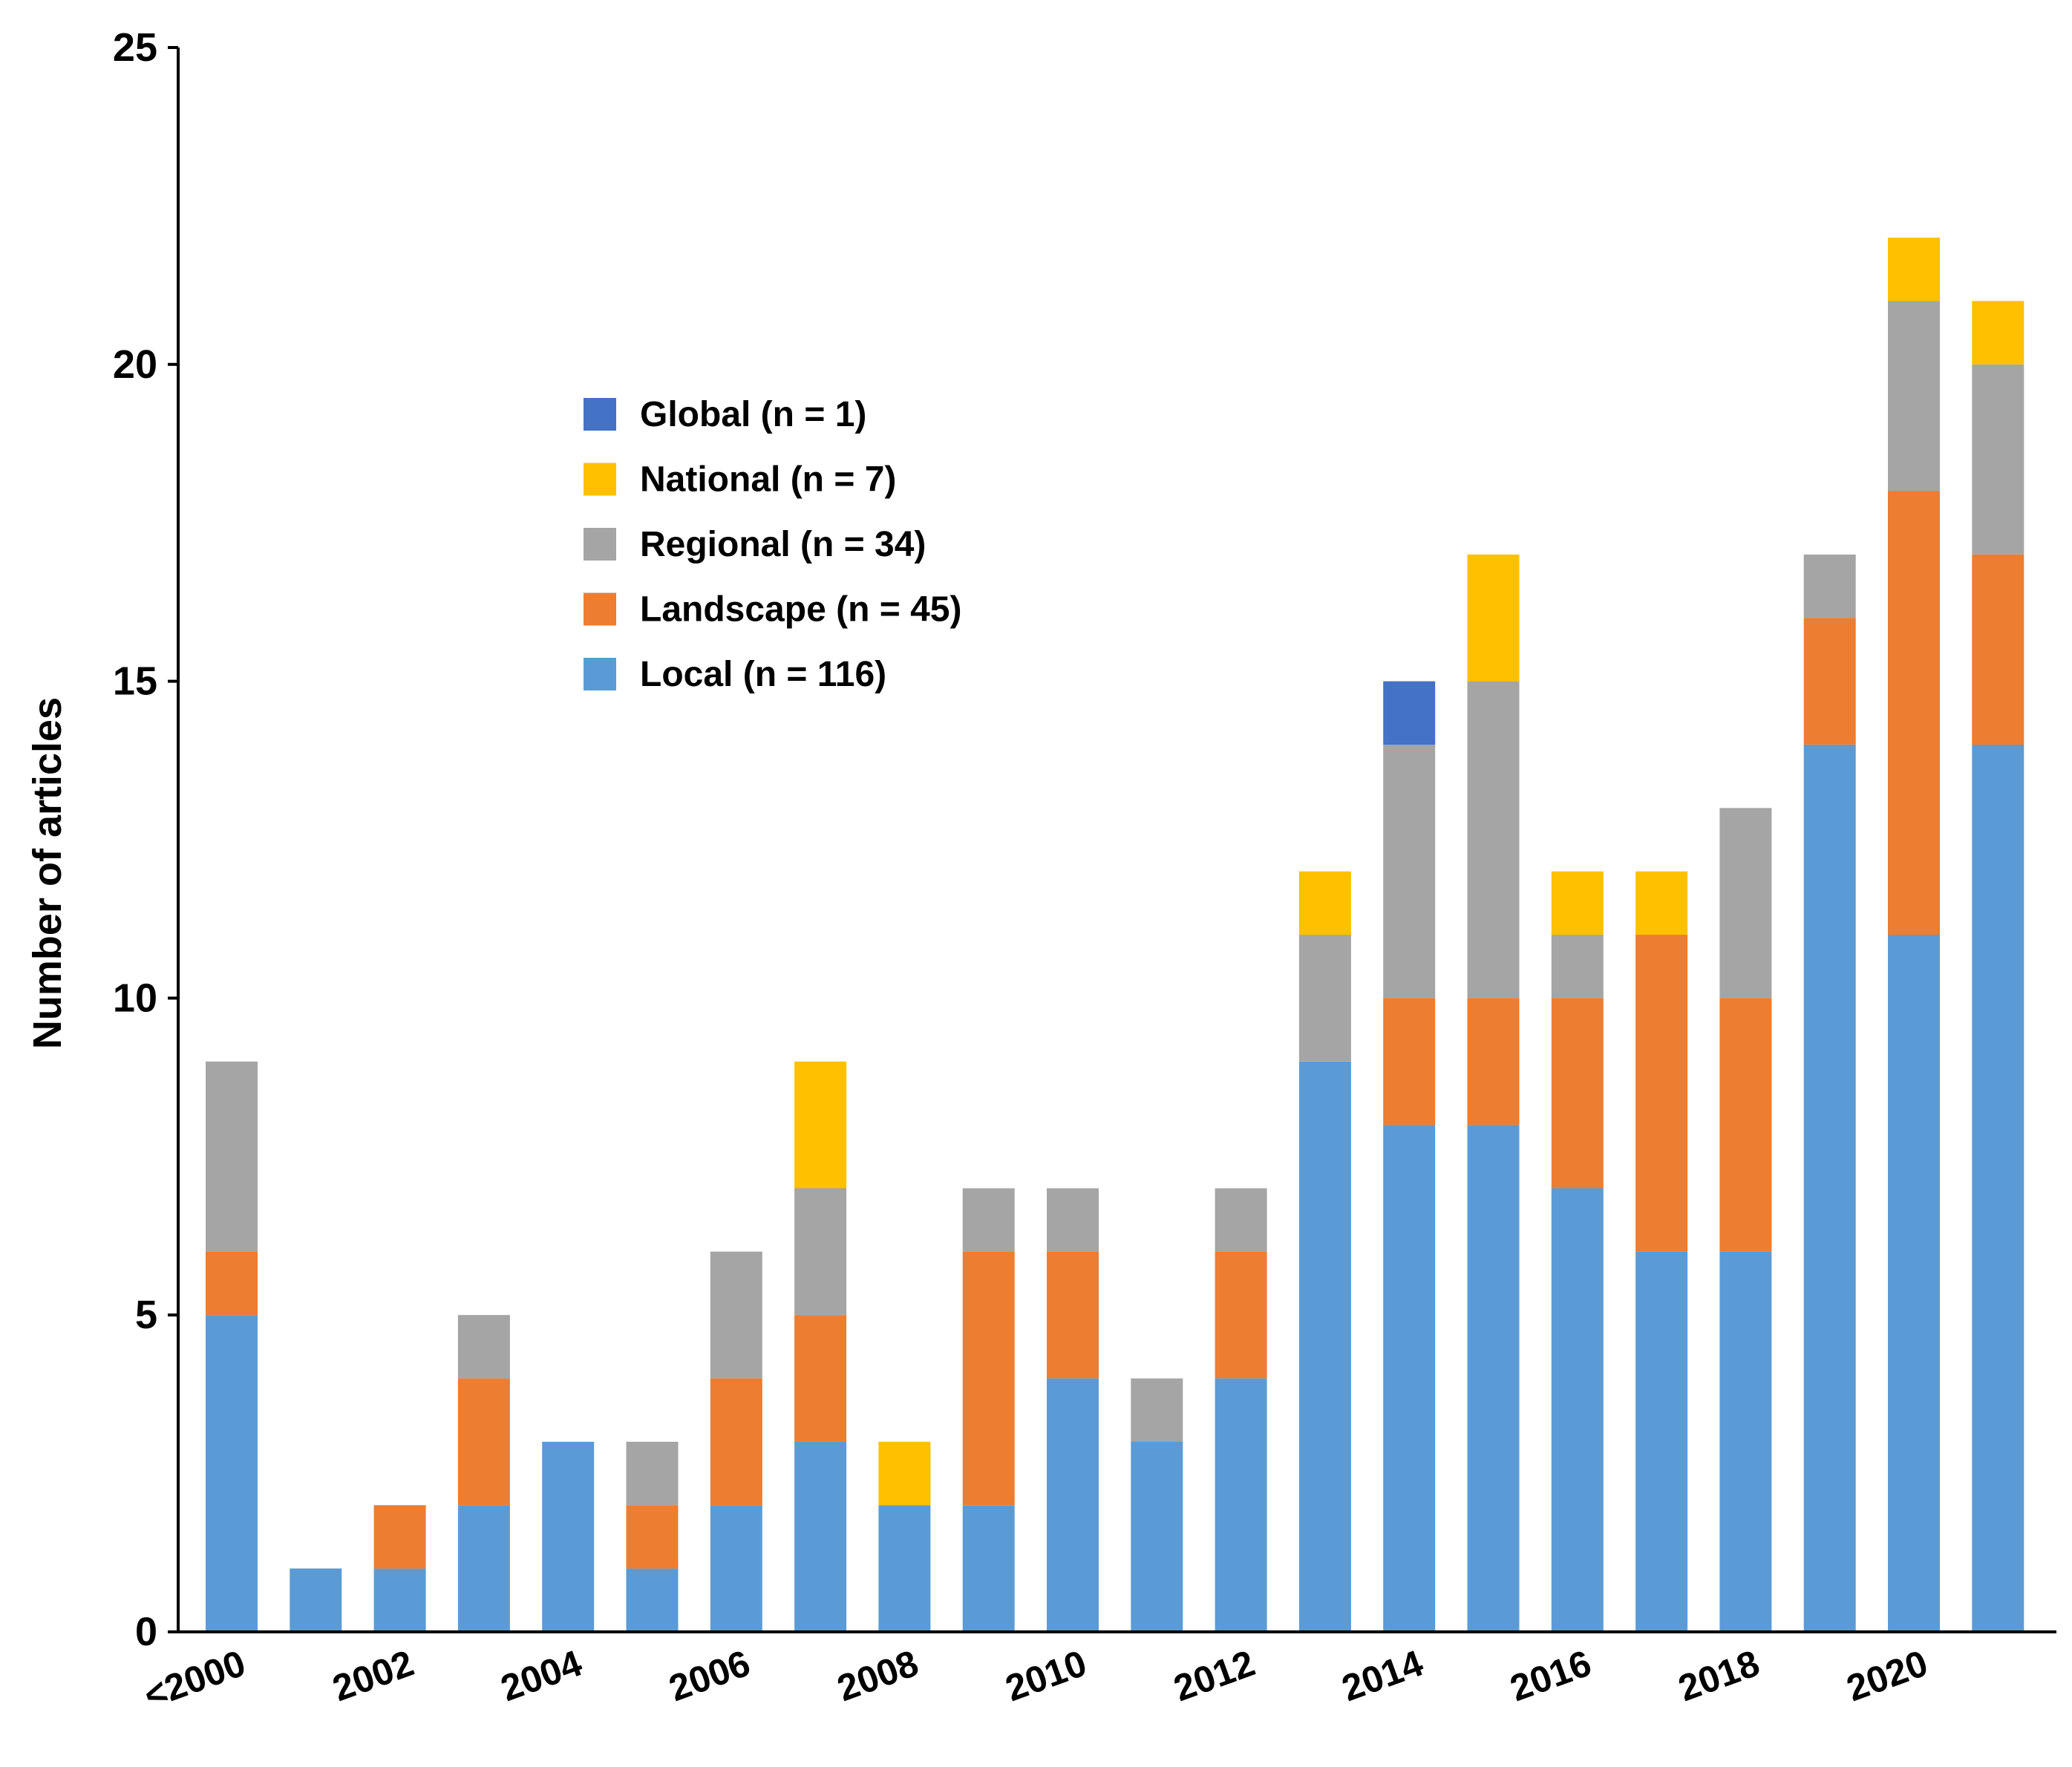 This screenshot has width=2072, height=1767. Describe the element at coordinates (1551, 1676) in the screenshot. I see `x-tick-label: 2016` at that location.